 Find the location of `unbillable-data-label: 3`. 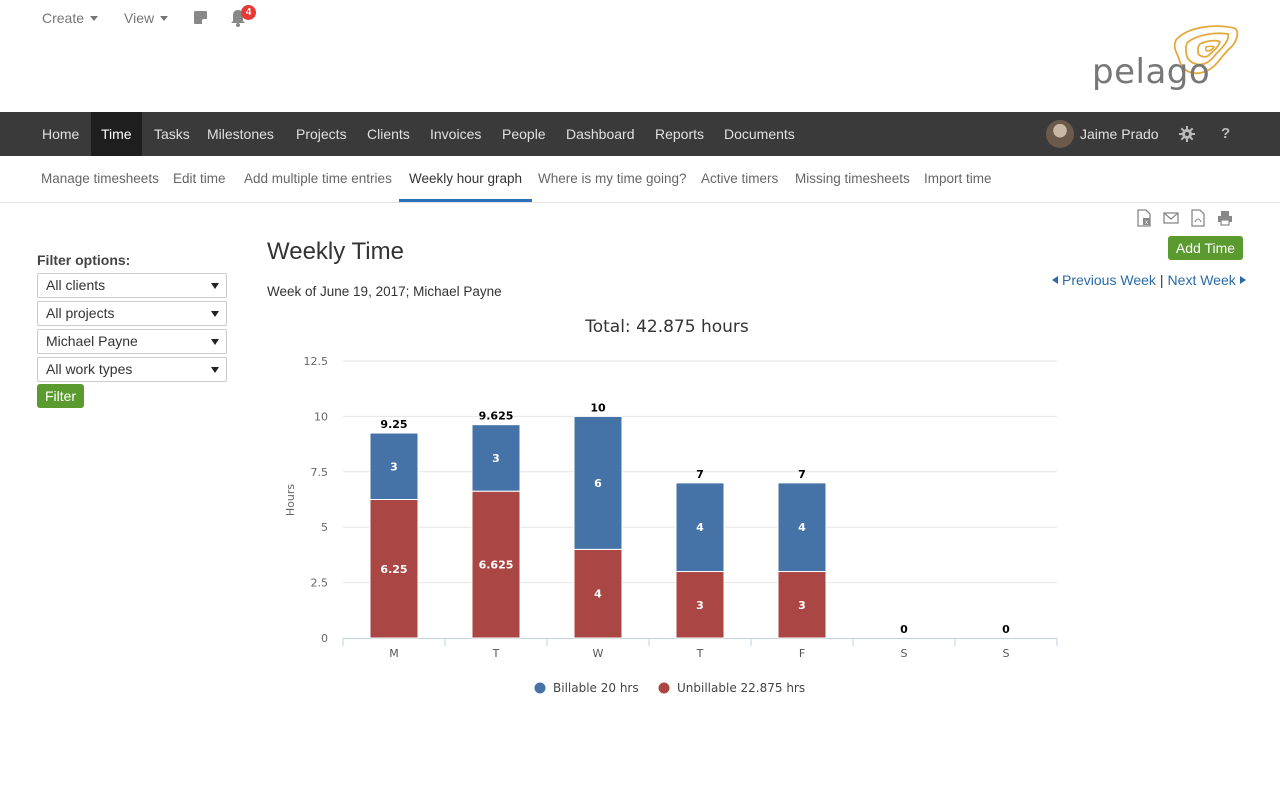

unbillable-data-label: 3 is located at coordinates (700, 605).